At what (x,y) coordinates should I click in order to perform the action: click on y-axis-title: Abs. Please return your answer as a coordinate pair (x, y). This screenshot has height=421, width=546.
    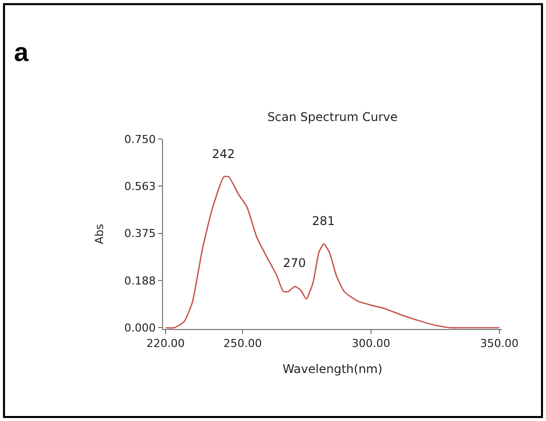
    Looking at the image, I should click on (99, 234).